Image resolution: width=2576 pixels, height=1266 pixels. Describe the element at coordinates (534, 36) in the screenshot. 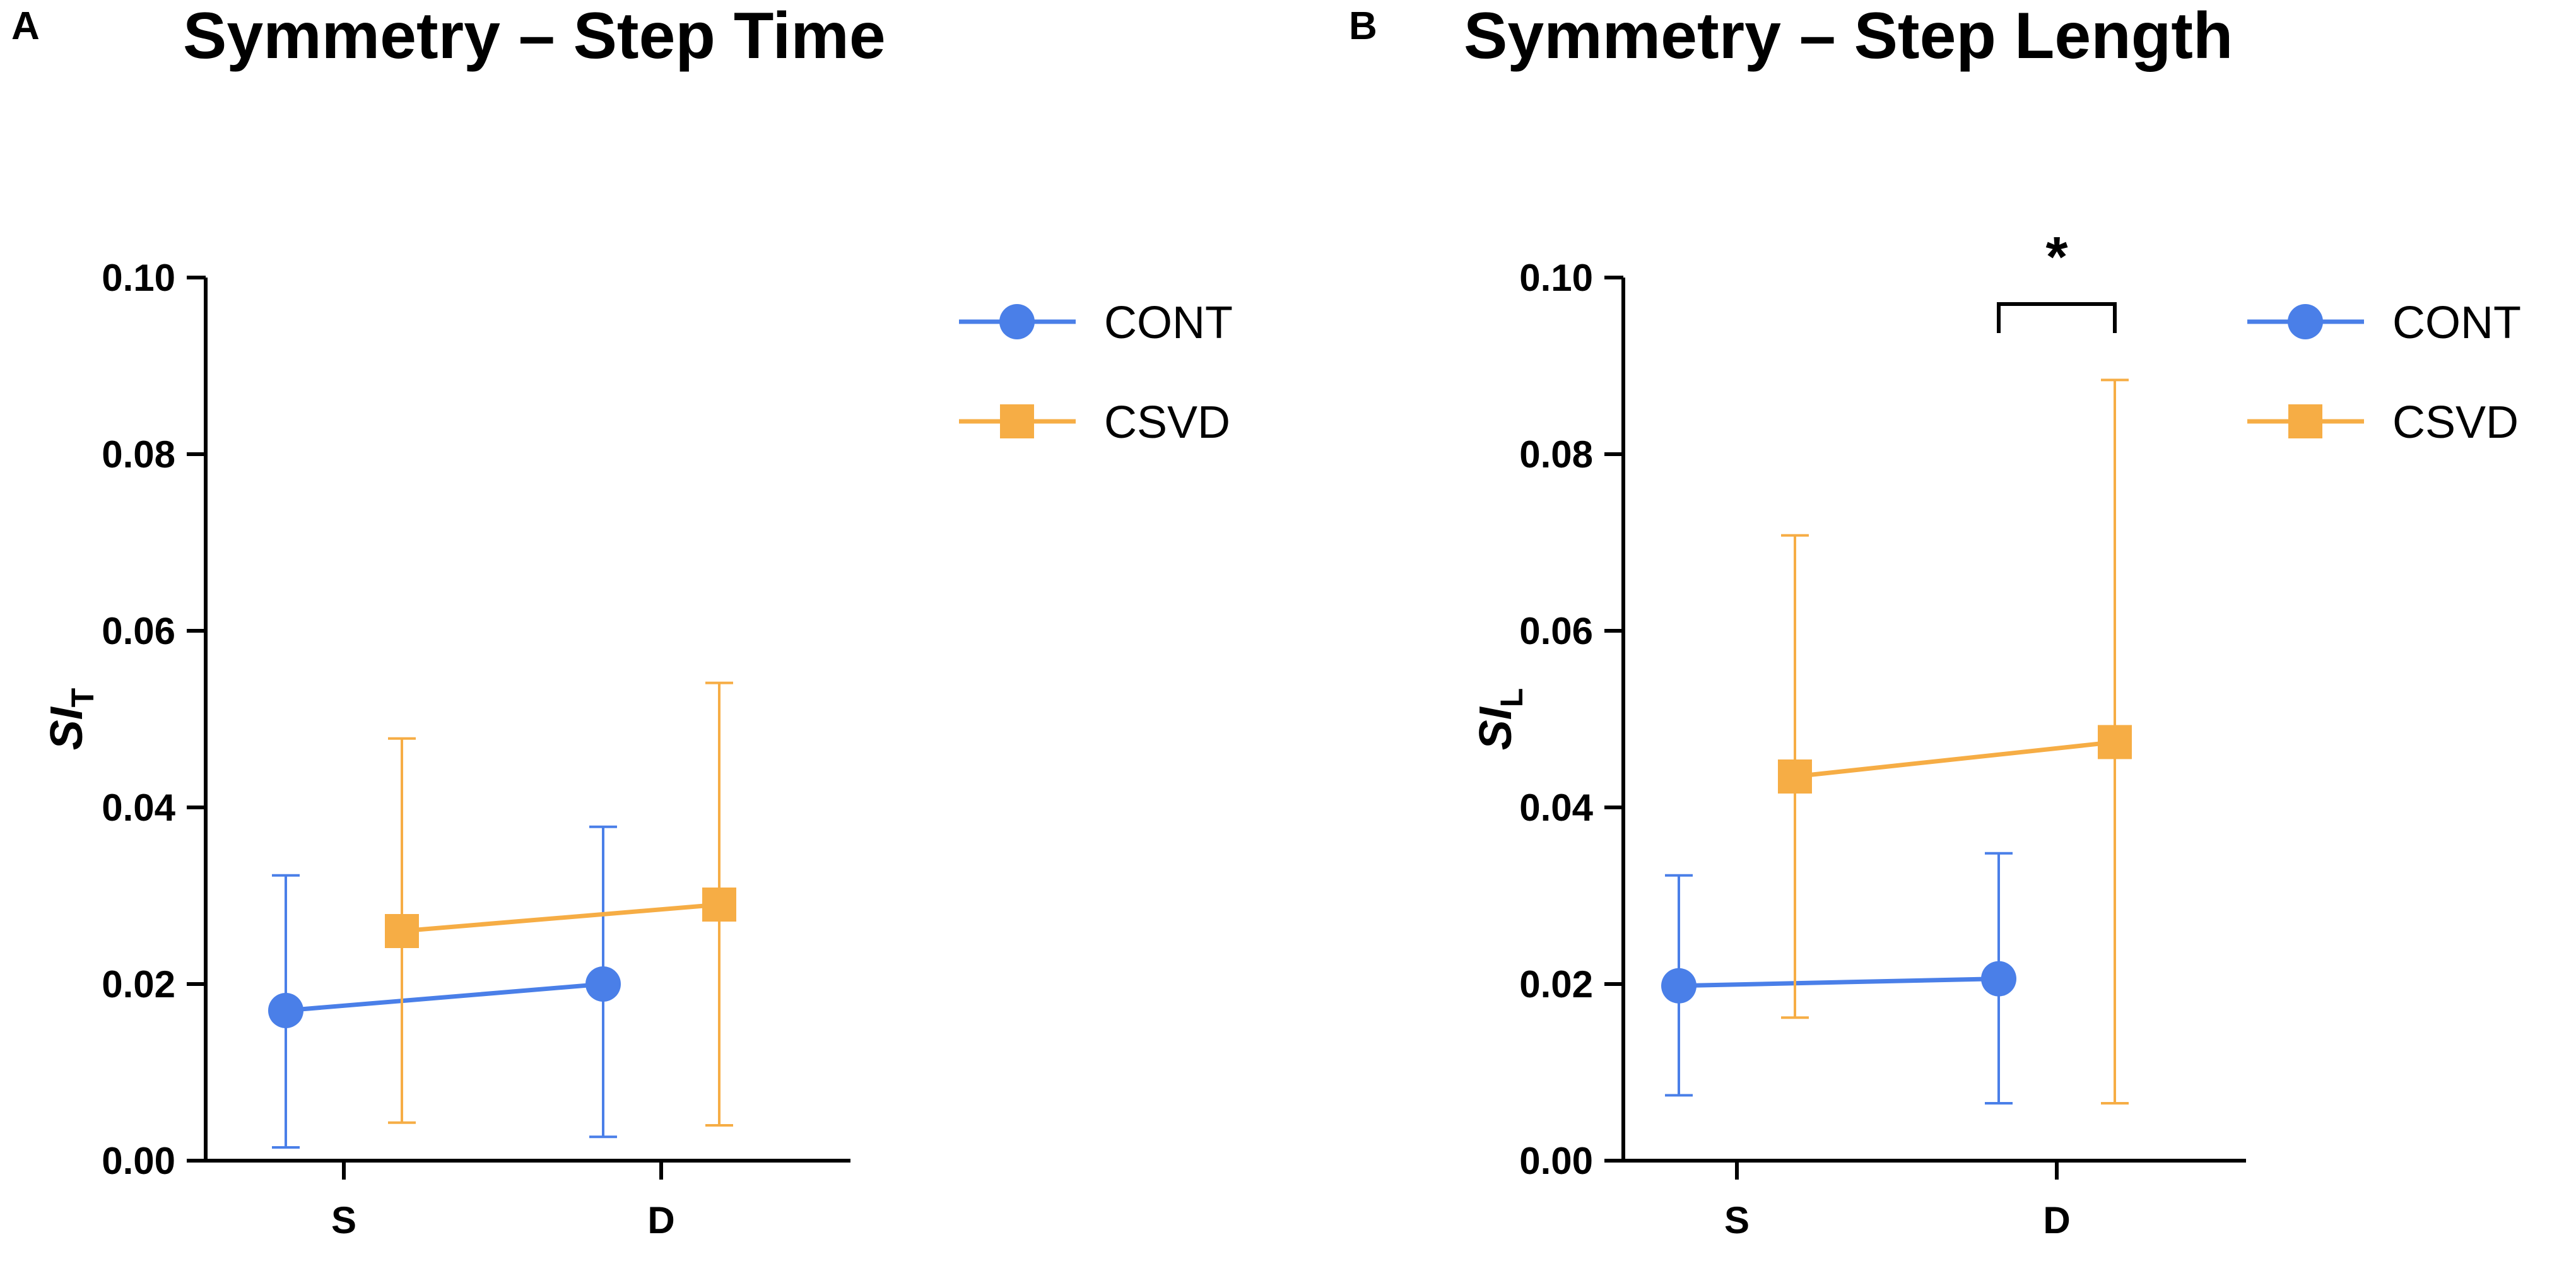

I see `chart-title: Symmetry – Step Time` at that location.